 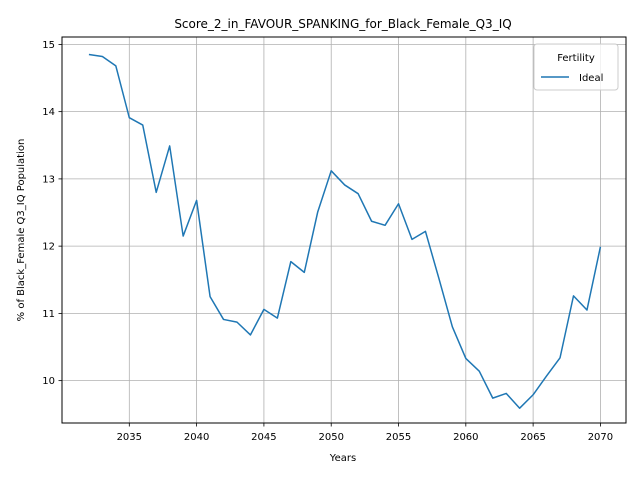 What do you see at coordinates (600, 437) in the screenshot?
I see `x-tick-label: 2070` at bounding box center [600, 437].